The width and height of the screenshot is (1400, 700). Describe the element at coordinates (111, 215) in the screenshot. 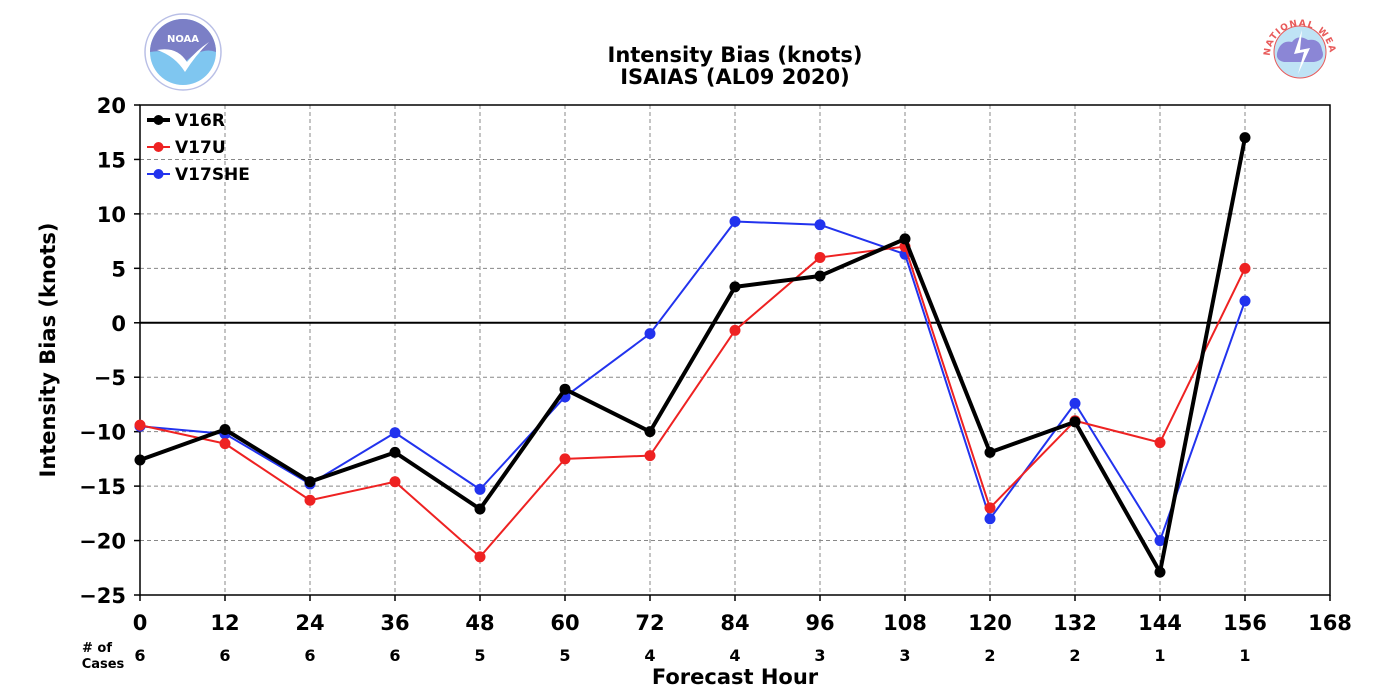

I see `y-tick-label: 10` at that location.